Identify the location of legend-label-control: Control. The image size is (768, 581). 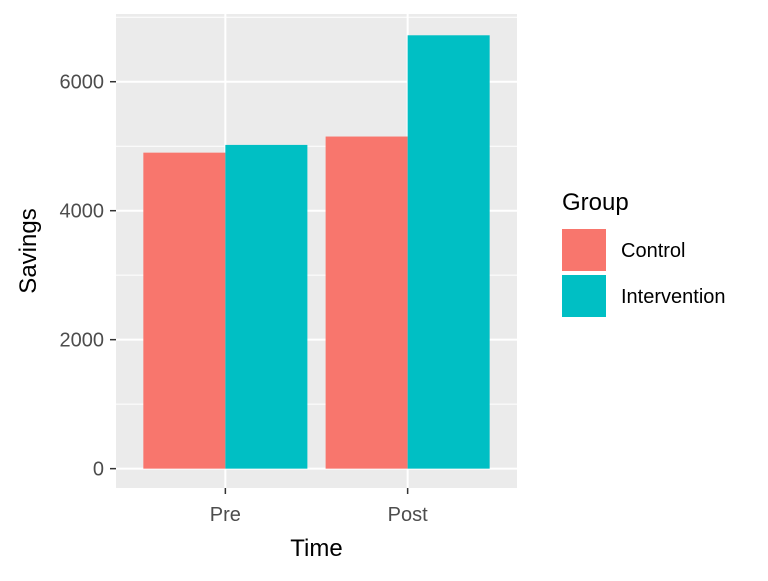
(653, 251).